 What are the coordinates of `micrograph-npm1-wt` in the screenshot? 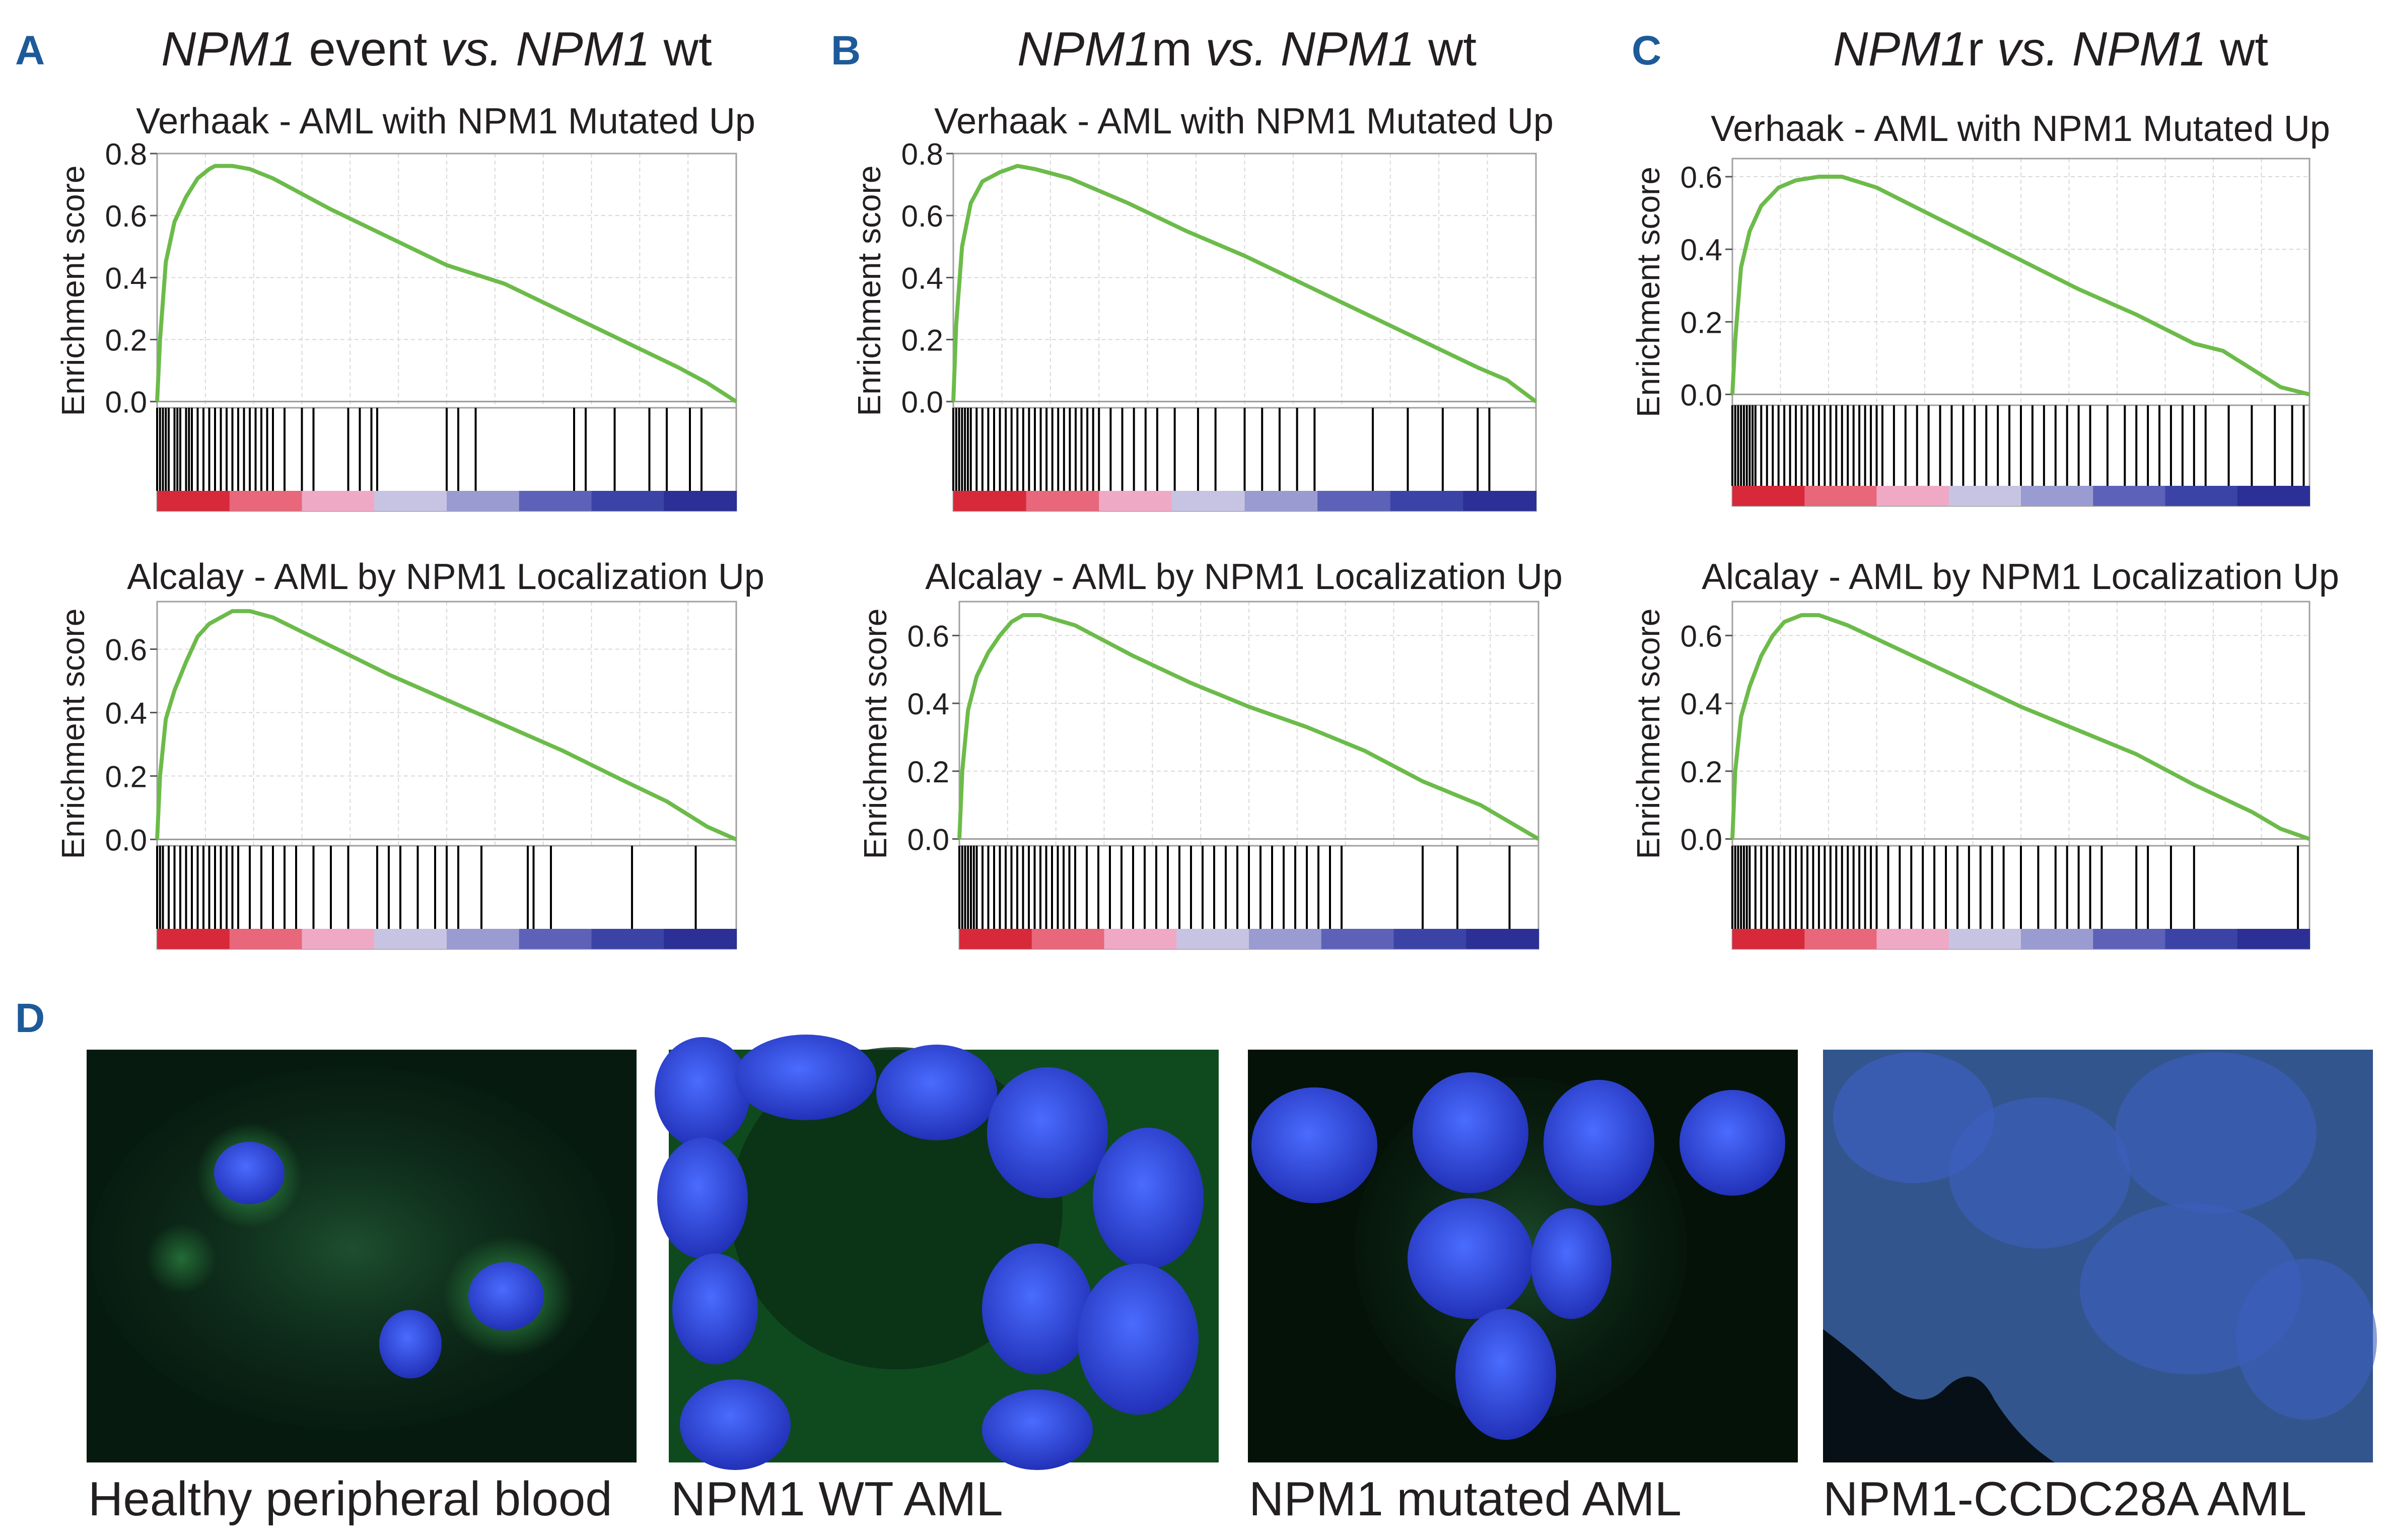 It's located at (937, 1252).